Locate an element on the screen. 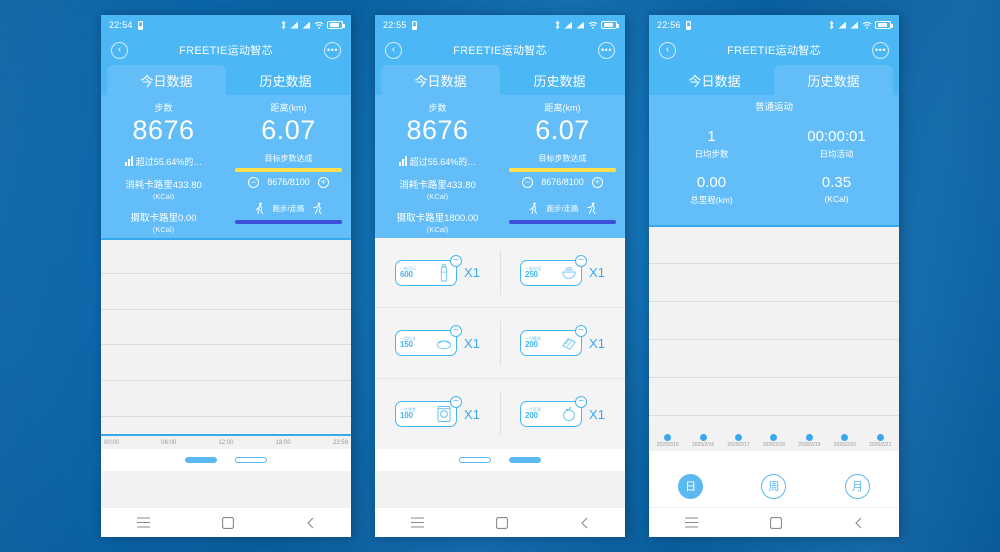  stat-cell: 0.00 总里程(km) is located at coordinates (711, 190).